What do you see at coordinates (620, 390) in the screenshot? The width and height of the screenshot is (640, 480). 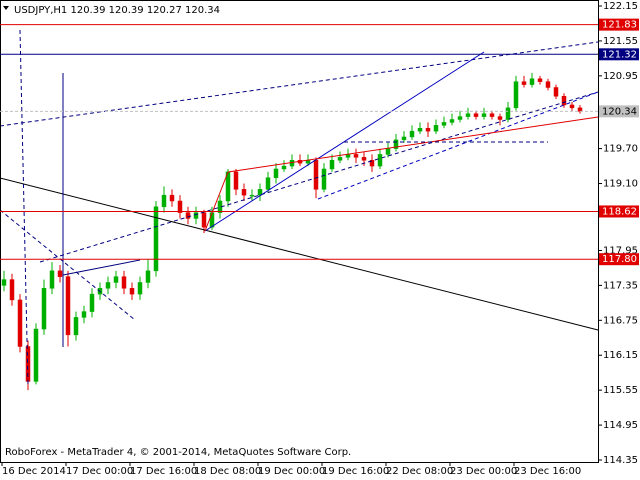 I see `y-tick-label: 115.55` at bounding box center [620, 390].